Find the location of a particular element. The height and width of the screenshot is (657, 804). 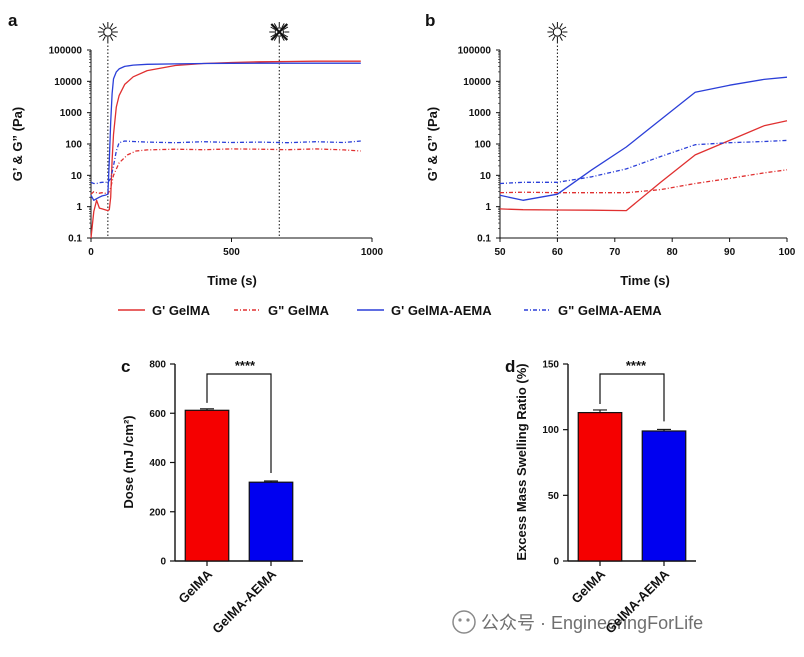

chart-a-xlabel: Time (s) is located at coordinates (232, 280).